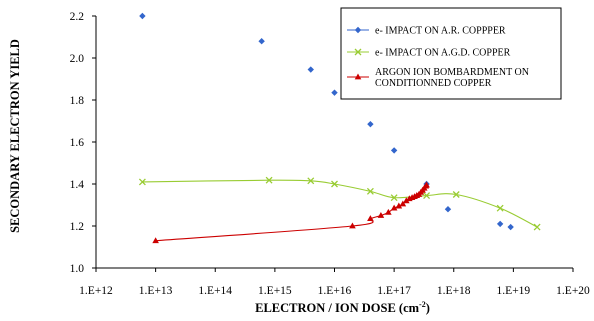  I want to click on legend-entry: e- IMPACT ON A.R. COPPPER, so click(426, 31).